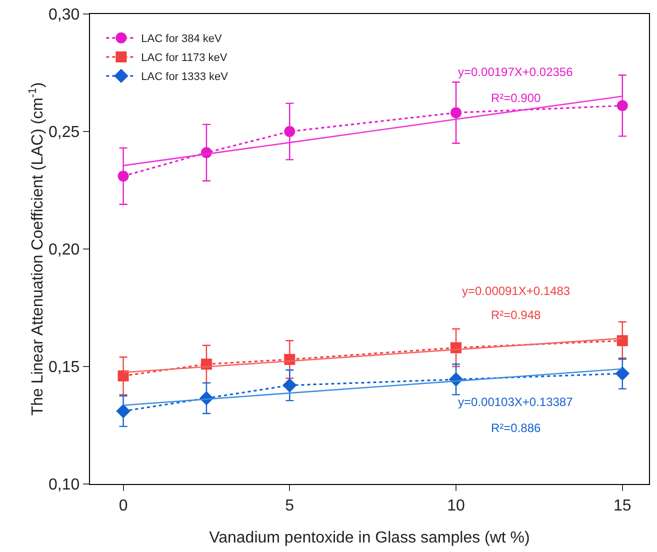  Describe the element at coordinates (185, 77) in the screenshot. I see `legend-label: LAC for 1333 keV` at that location.